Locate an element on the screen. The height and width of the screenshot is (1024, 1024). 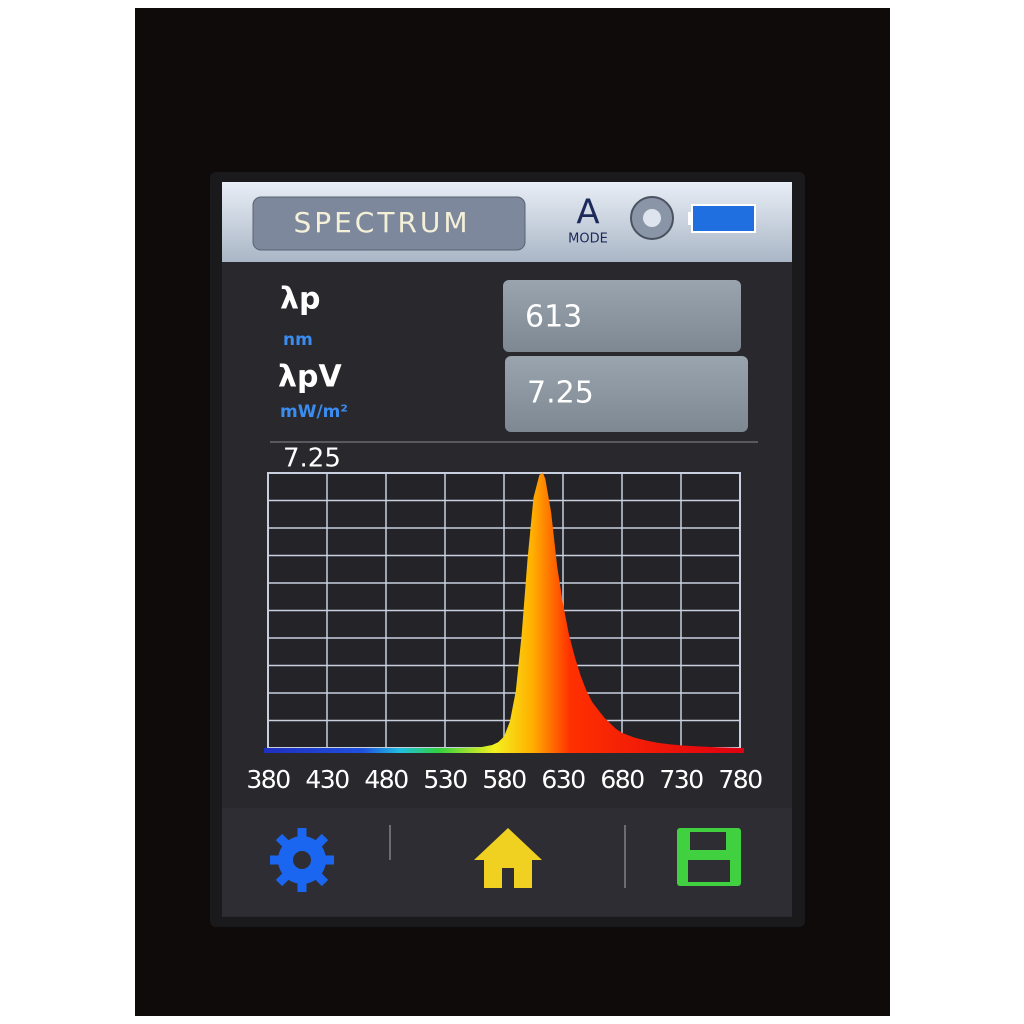
reading-unit: mW/m² is located at coordinates (314, 412).